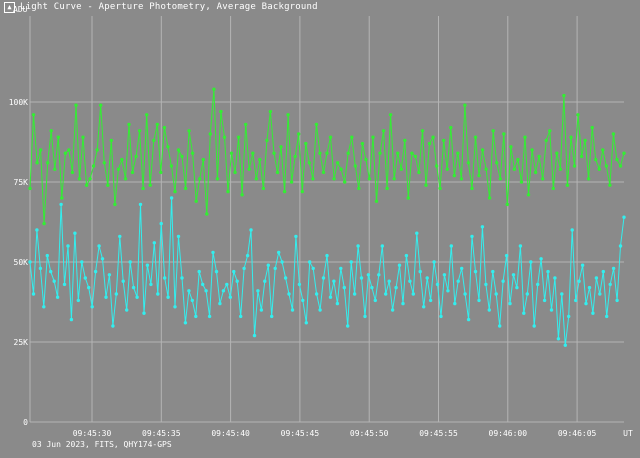 The width and height of the screenshot is (640, 458). Describe the element at coordinates (20, 9) in the screenshot. I see `y-axis-label: ADU` at that location.